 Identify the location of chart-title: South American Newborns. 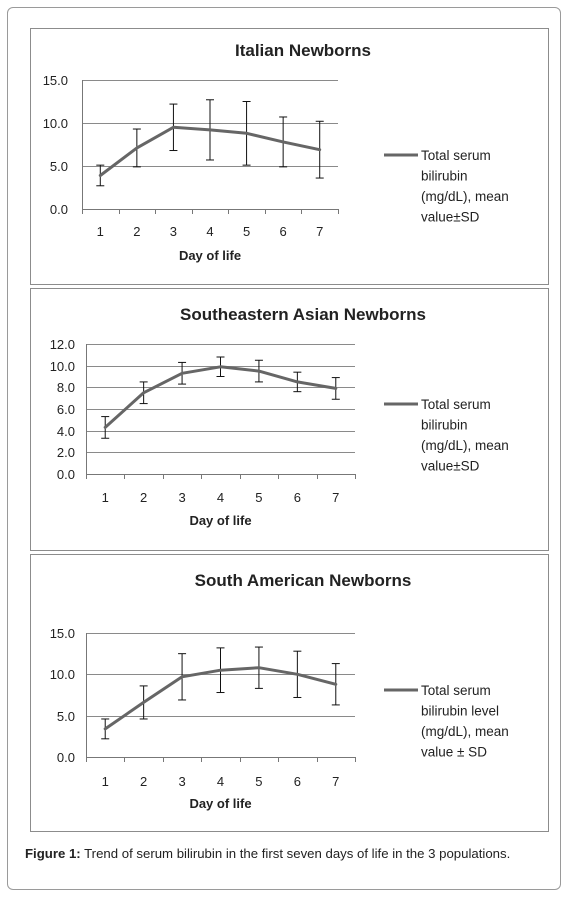
(303, 580).